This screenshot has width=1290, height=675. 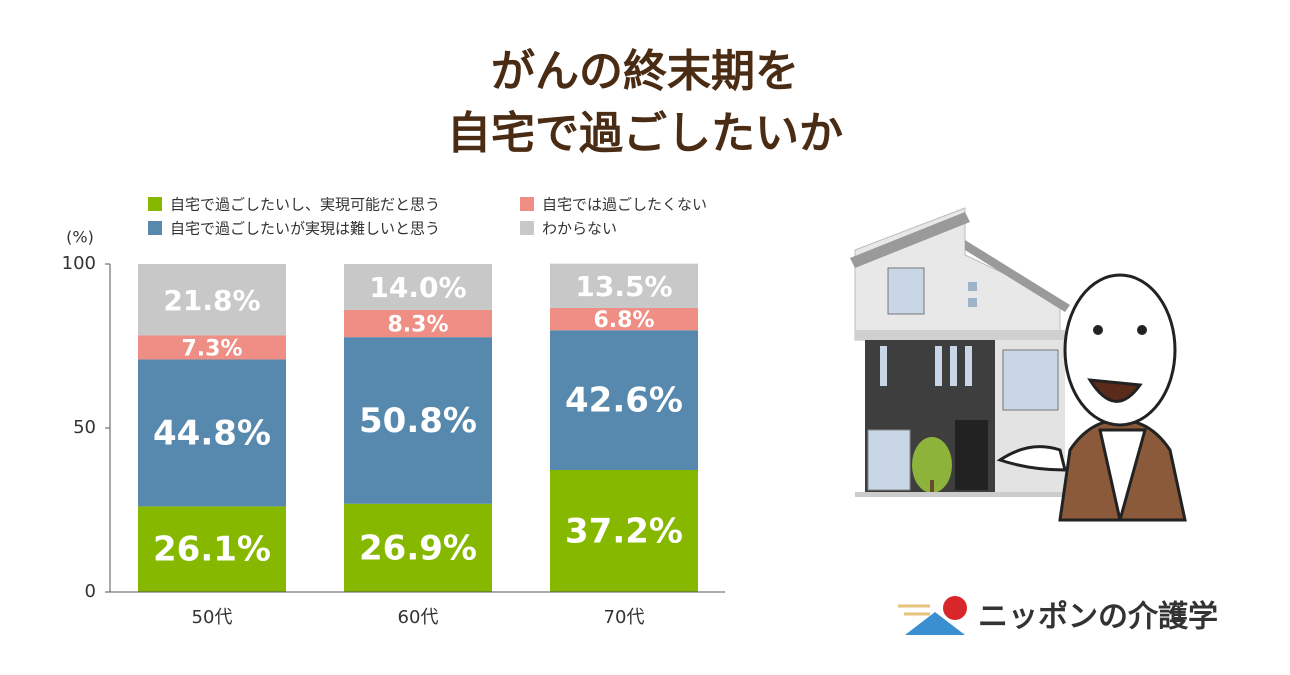 I want to click on value-label: 14.0%, so click(x=417, y=287).